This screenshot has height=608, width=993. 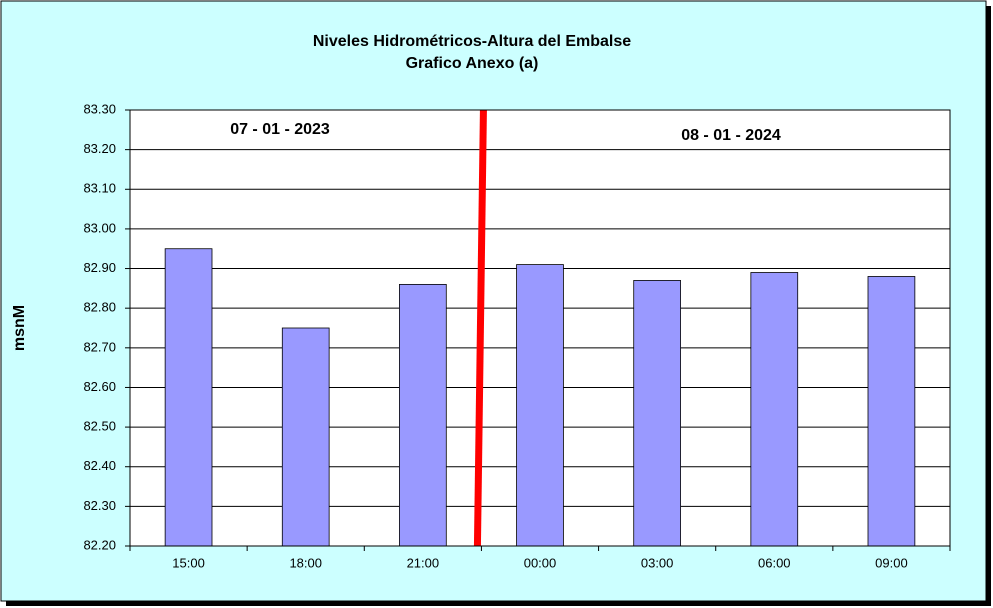 What do you see at coordinates (480, 328) in the screenshot?
I see `date-divider` at bounding box center [480, 328].